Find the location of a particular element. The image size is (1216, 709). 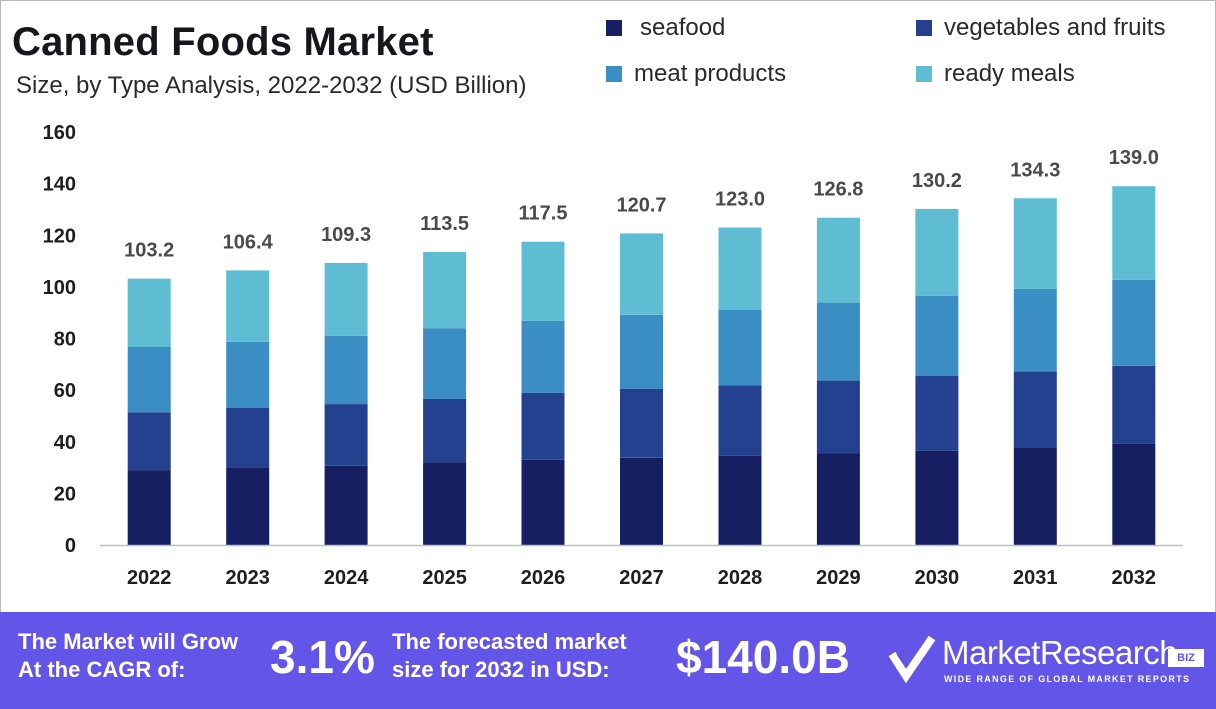

legend-item-ready-meals: ready meals is located at coordinates (995, 74).